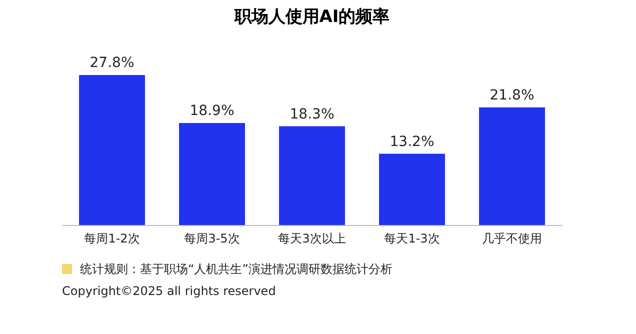 This screenshot has height=334, width=636. Describe the element at coordinates (169, 291) in the screenshot. I see `text: Copyright©2025 all rights reserved` at that location.